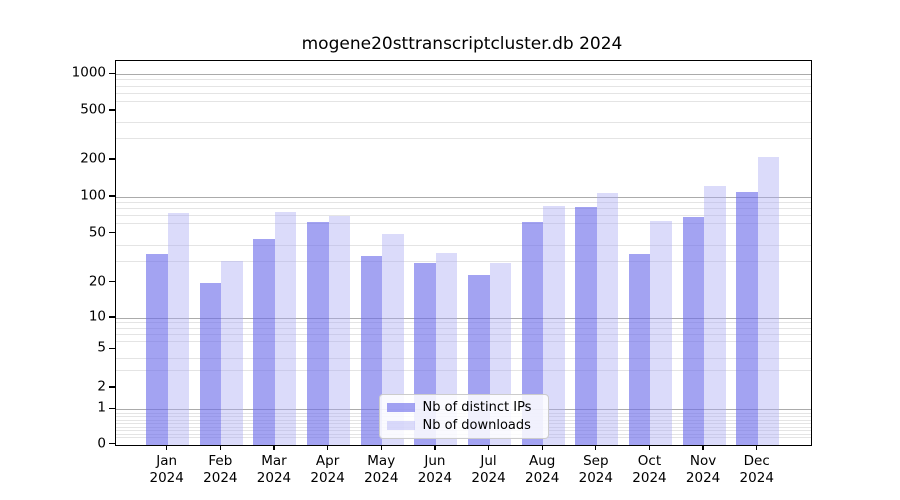  What do you see at coordinates (393, 339) in the screenshot?
I see `bar-nb-of-downloads-may` at bounding box center [393, 339].